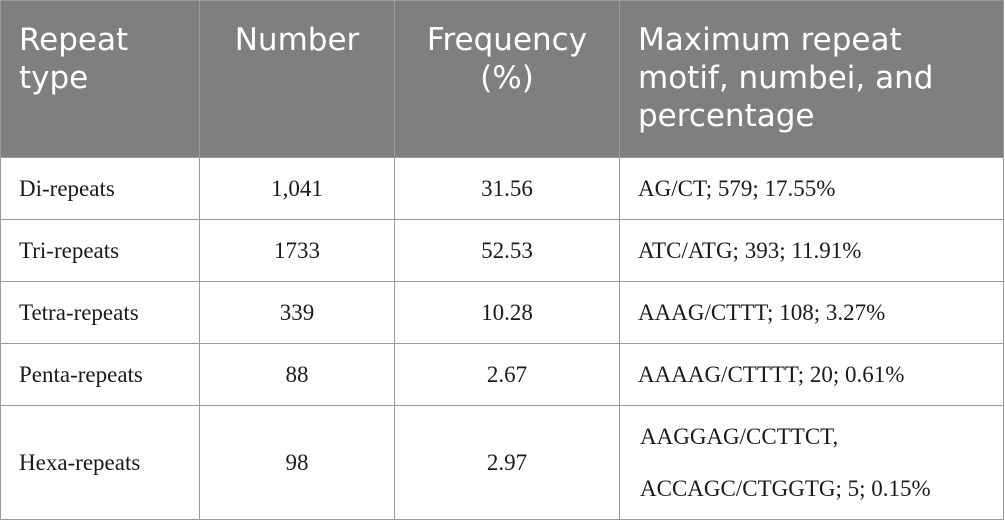 The height and width of the screenshot is (532, 1005). What do you see at coordinates (100, 462) in the screenshot?
I see `cell-repeat-type: Hexa-repeats` at bounding box center [100, 462].